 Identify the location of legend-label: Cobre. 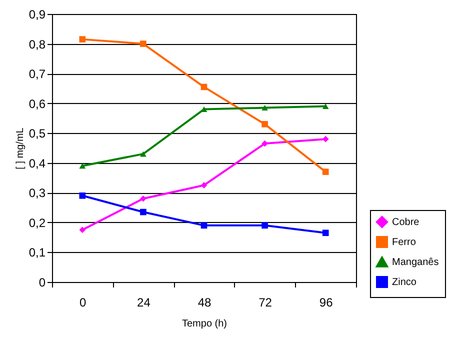
(406, 222).